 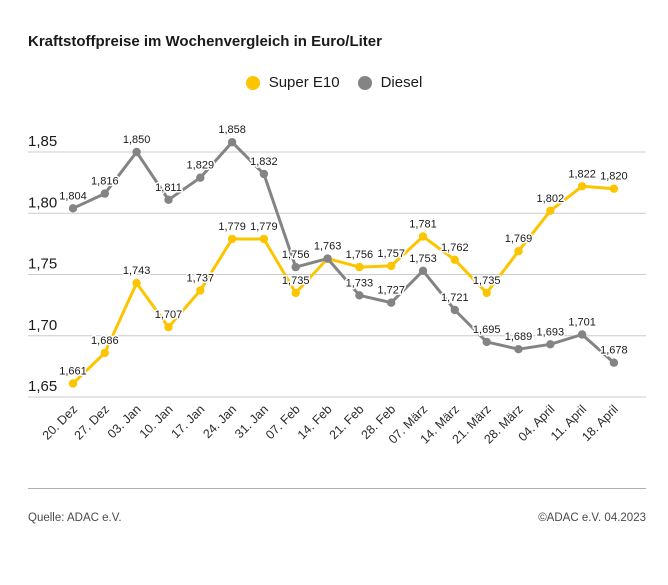 What do you see at coordinates (137, 271) in the screenshot?
I see `point-label-super-e10: 1,743` at bounding box center [137, 271].